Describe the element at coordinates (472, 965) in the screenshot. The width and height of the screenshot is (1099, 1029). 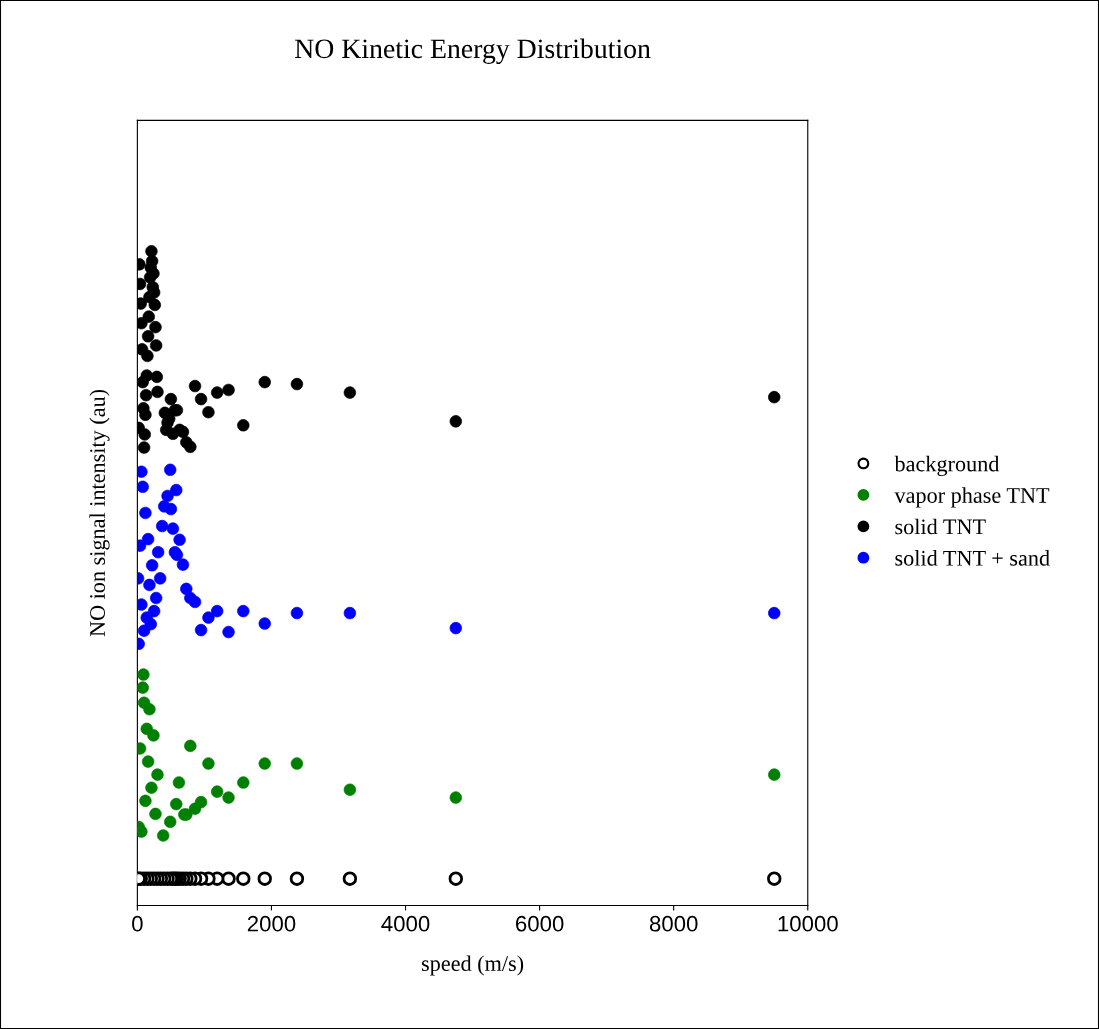
I see `x-axis-title: speed (m/s)` at that location.